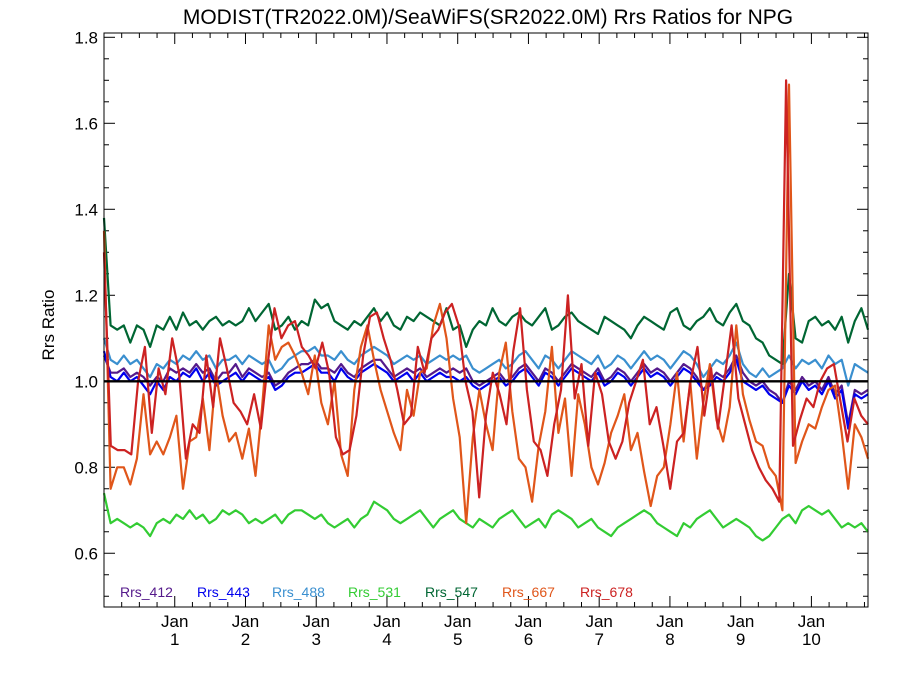 The width and height of the screenshot is (900, 675). Describe the element at coordinates (740, 639) in the screenshot. I see `x-tick-label-year: 9` at that location.